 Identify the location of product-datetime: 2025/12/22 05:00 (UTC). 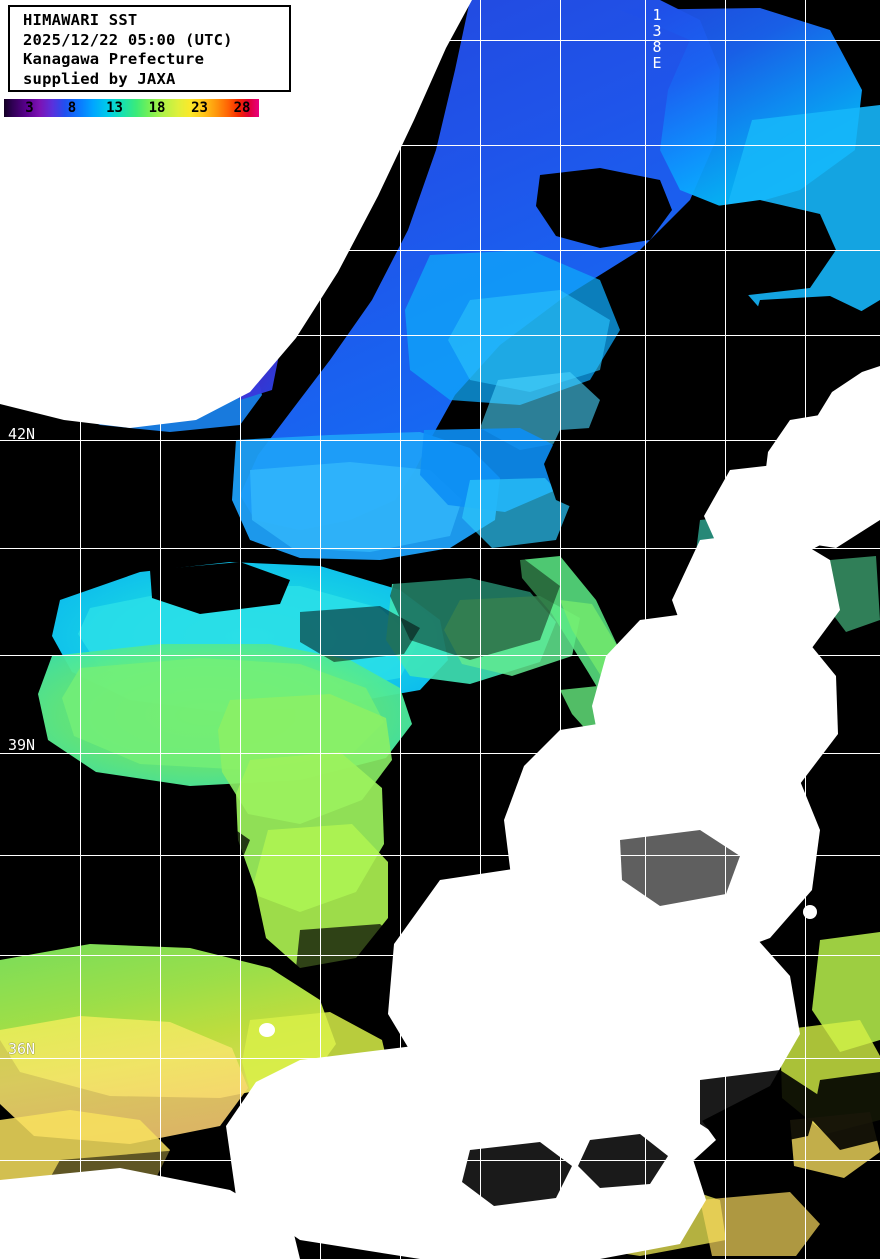
(128, 39).